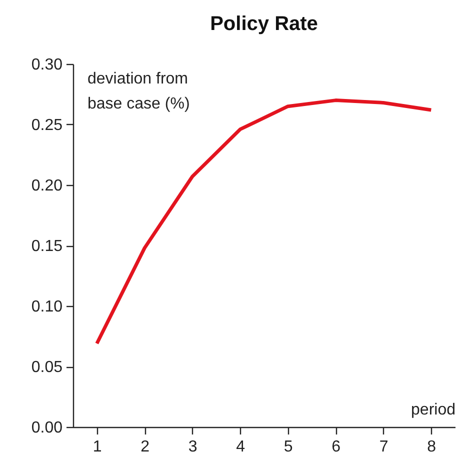  What do you see at coordinates (264, 24) in the screenshot?
I see `chart-title: Policy Rate` at bounding box center [264, 24].